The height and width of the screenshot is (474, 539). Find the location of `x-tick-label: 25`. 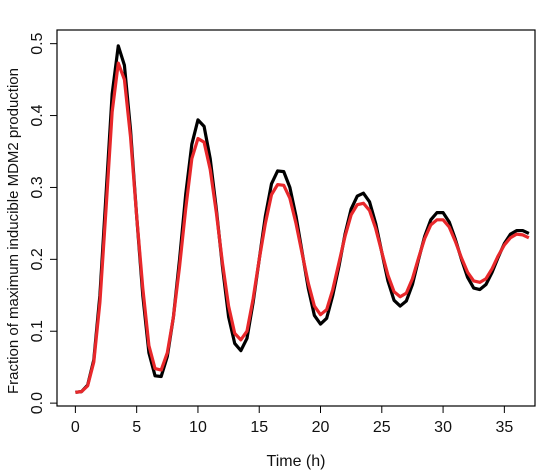

x-tick-label: 25 is located at coordinates (382, 427).